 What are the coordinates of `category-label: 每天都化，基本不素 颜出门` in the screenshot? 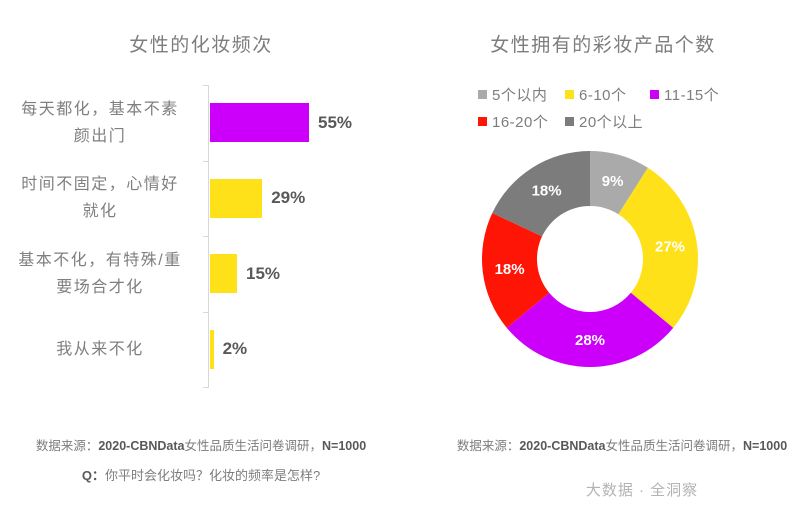 It's located at (100, 122).